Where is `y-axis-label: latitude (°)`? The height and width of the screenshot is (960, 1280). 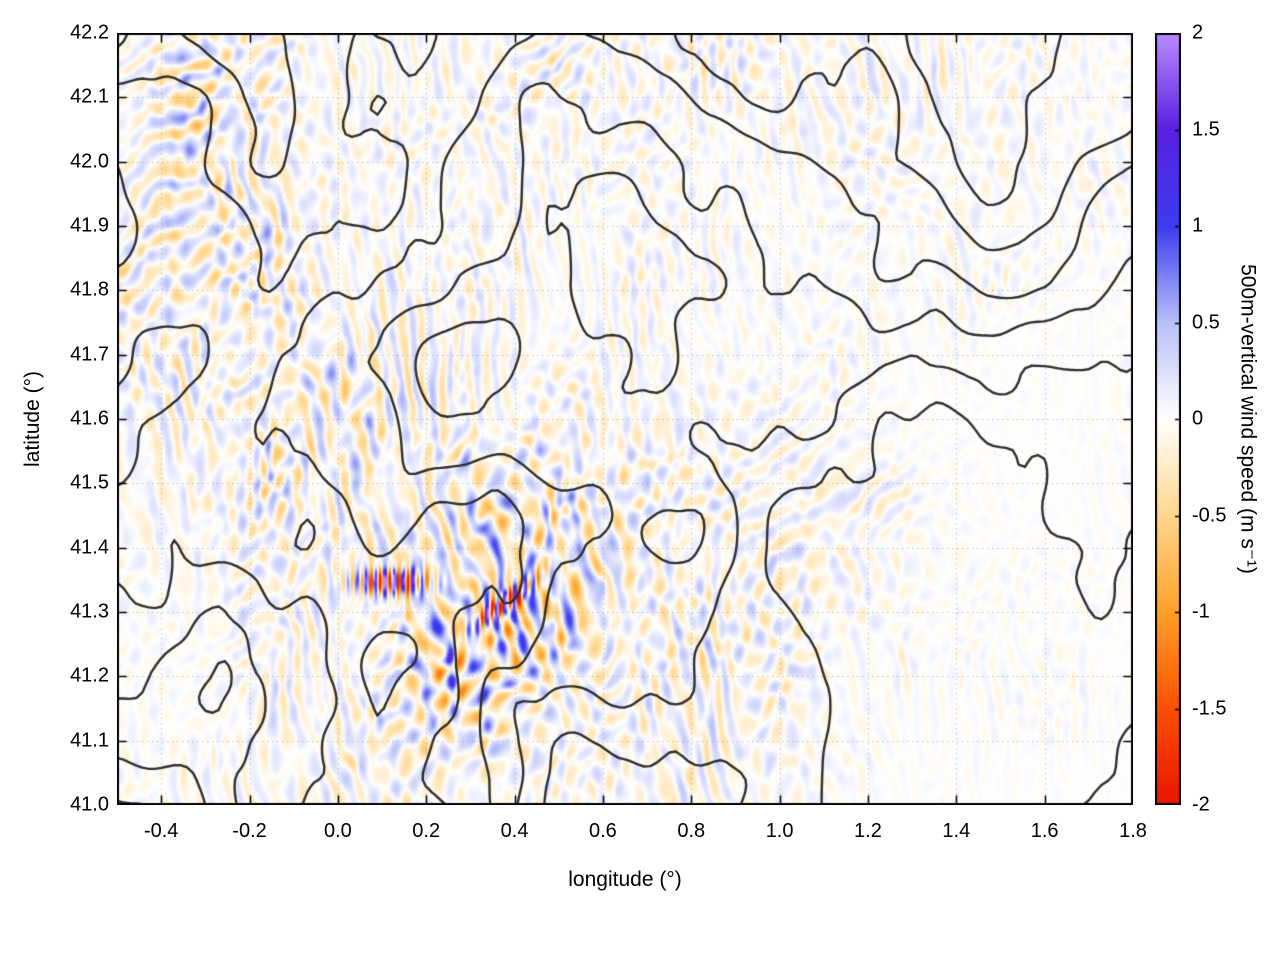
y-axis-label: latitude (°) is located at coordinates (32, 419).